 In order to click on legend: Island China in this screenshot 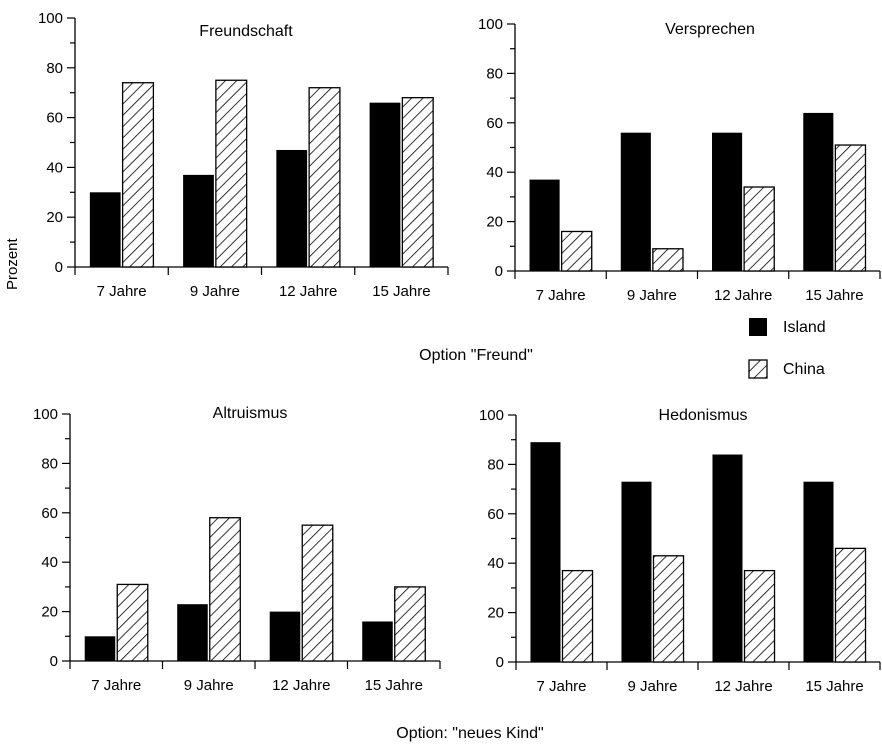, I will do `click(787, 348)`.